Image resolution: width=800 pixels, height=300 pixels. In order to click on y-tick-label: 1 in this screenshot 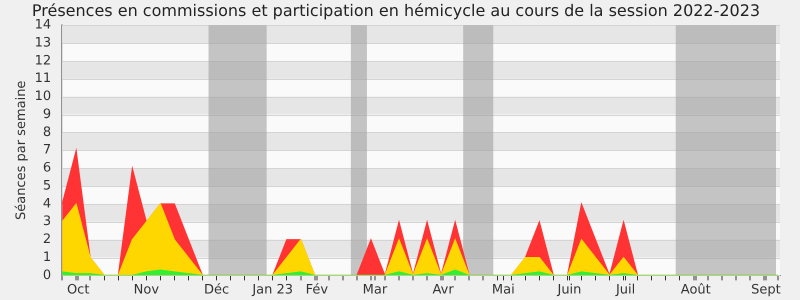, I will do `click(47, 257)`.